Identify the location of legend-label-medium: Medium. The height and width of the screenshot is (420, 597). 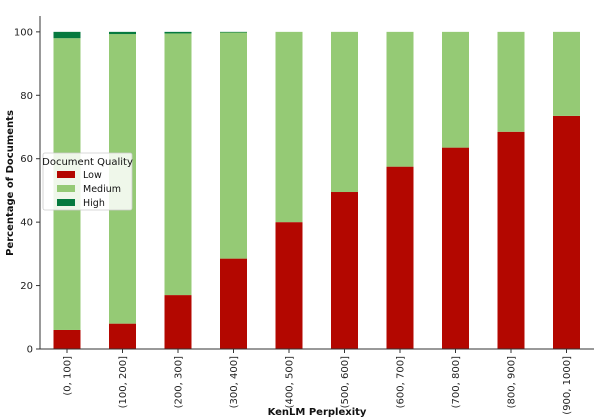
(102, 189).